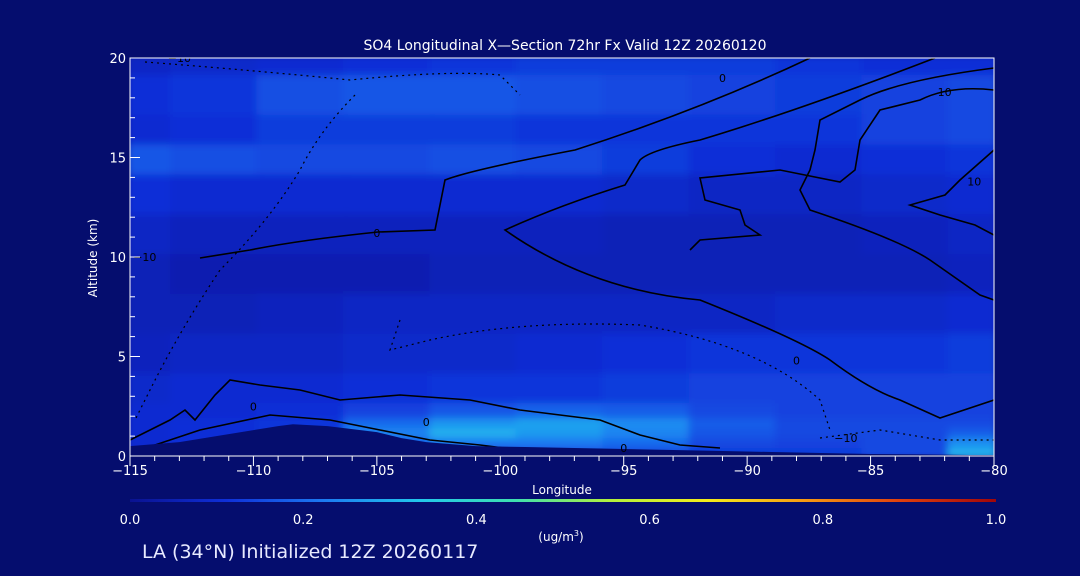 The width and height of the screenshot is (1080, 576). What do you see at coordinates (130, 471) in the screenshot?
I see `x-tick-label: −115` at bounding box center [130, 471].